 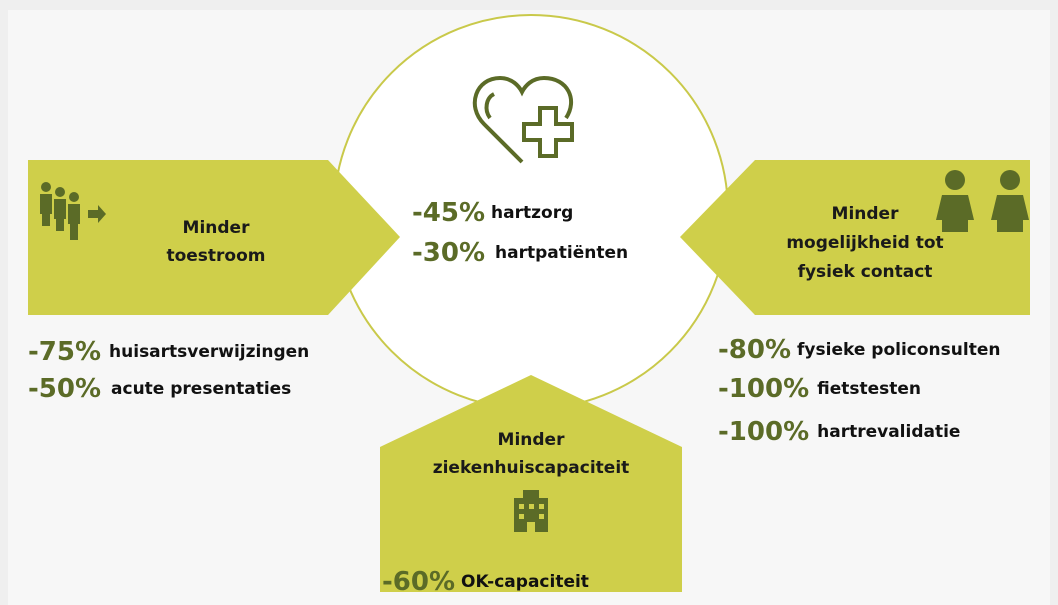 I want to click on stat: -60% OK-capaciteit, so click(x=485, y=582).